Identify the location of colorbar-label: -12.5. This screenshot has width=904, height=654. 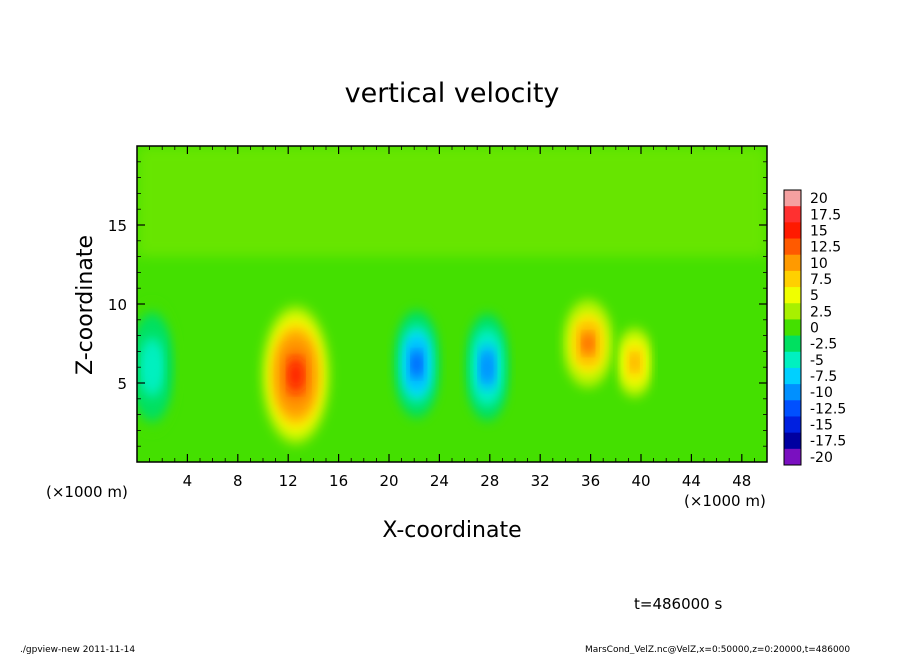
(828, 409).